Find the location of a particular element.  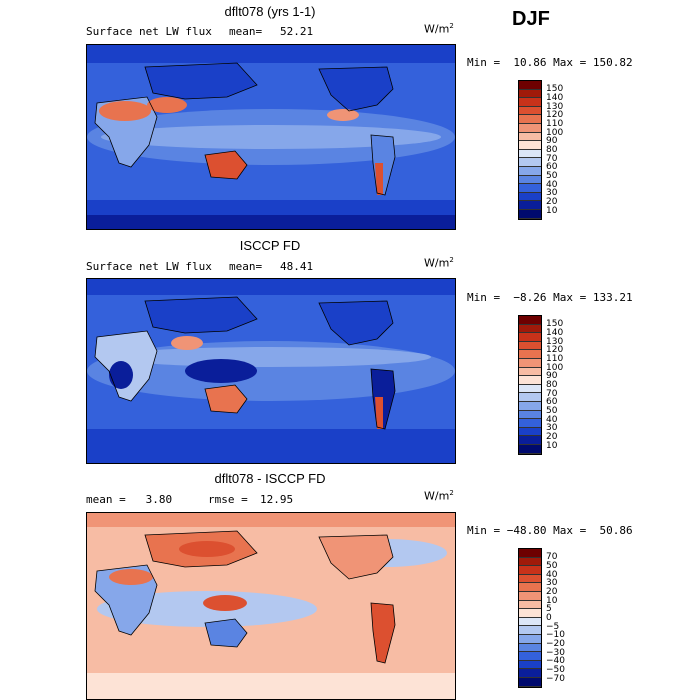

panel-2-minmax: Min = −8.26 Max = 133.21 is located at coordinates (550, 297).